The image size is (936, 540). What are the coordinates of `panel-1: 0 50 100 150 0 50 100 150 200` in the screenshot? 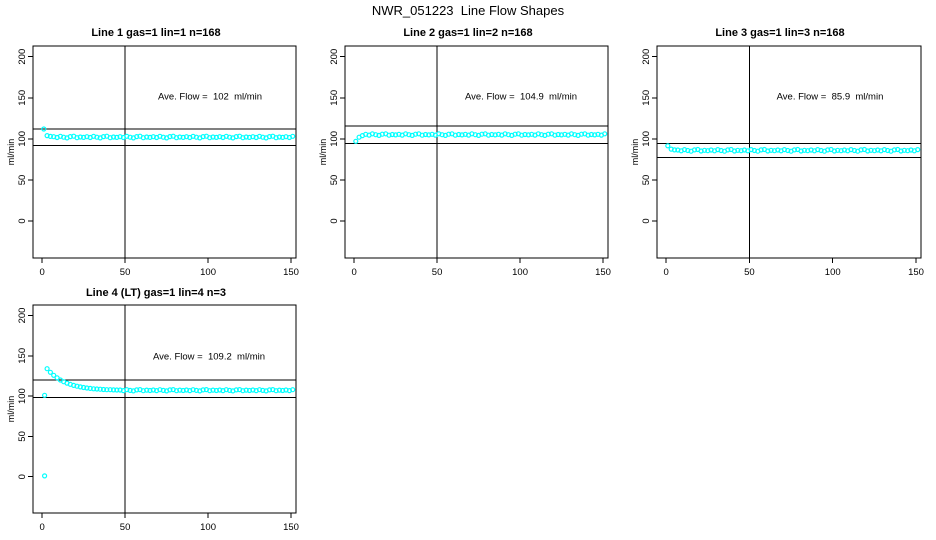 It's located at (158, 161).